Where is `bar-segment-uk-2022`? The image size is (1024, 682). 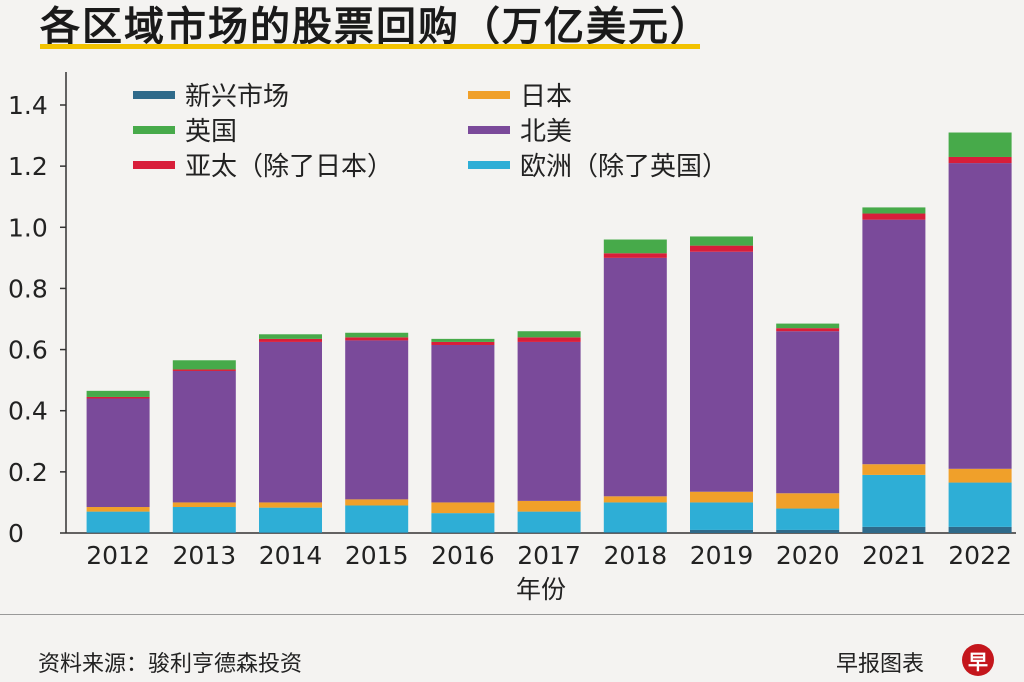 bar-segment-uk-2022 is located at coordinates (980, 144).